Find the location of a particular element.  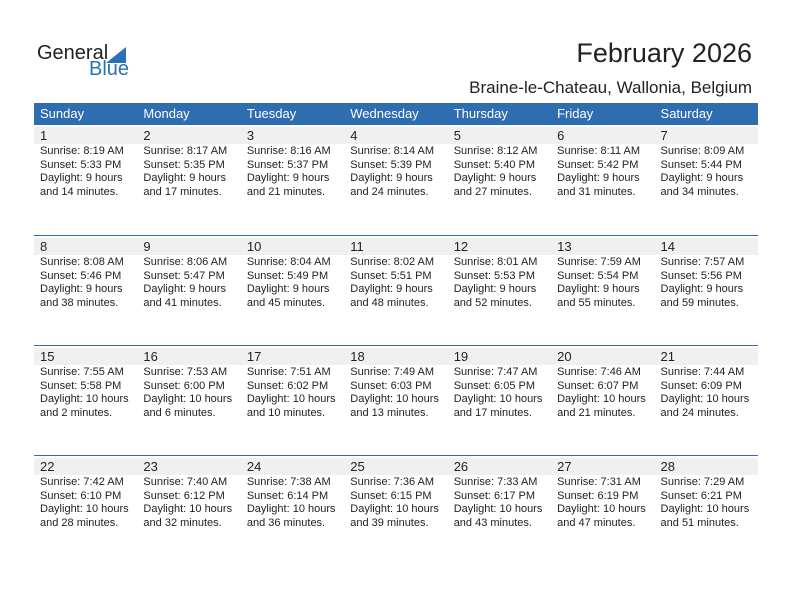

weekday-sunday: Sunday is located at coordinates (62, 113).